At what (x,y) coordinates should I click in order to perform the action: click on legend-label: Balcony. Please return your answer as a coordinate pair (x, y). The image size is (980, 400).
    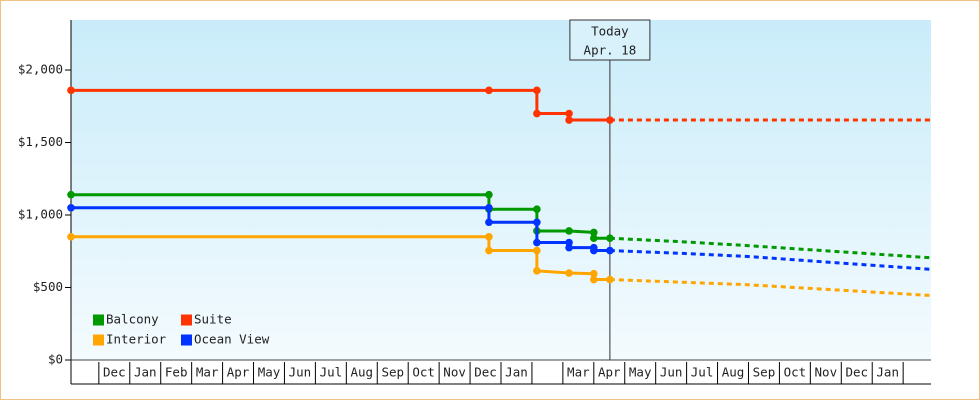
    Looking at the image, I should click on (132, 319).